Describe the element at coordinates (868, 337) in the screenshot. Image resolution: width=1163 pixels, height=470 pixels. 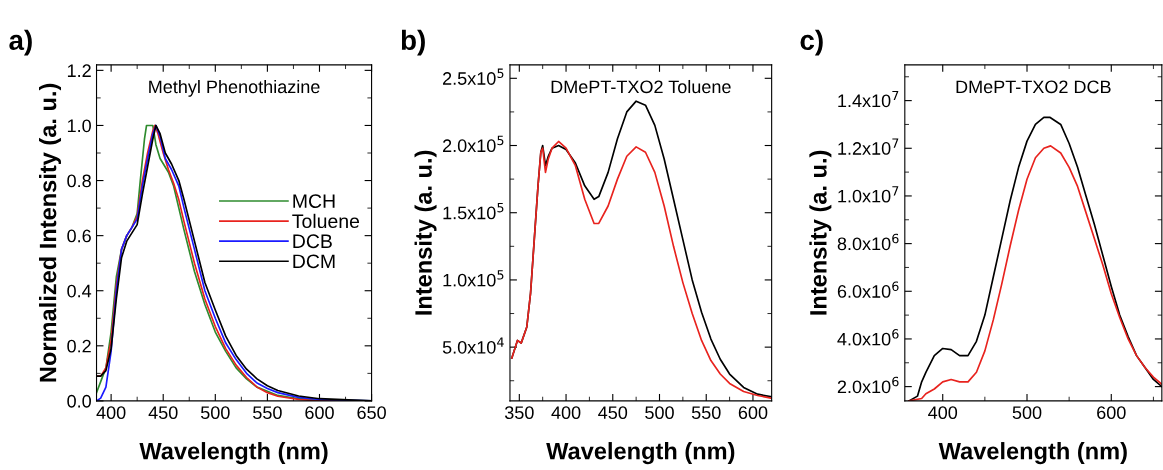
I see `y-tick-label: 4.0x10$^{6}$` at that location.